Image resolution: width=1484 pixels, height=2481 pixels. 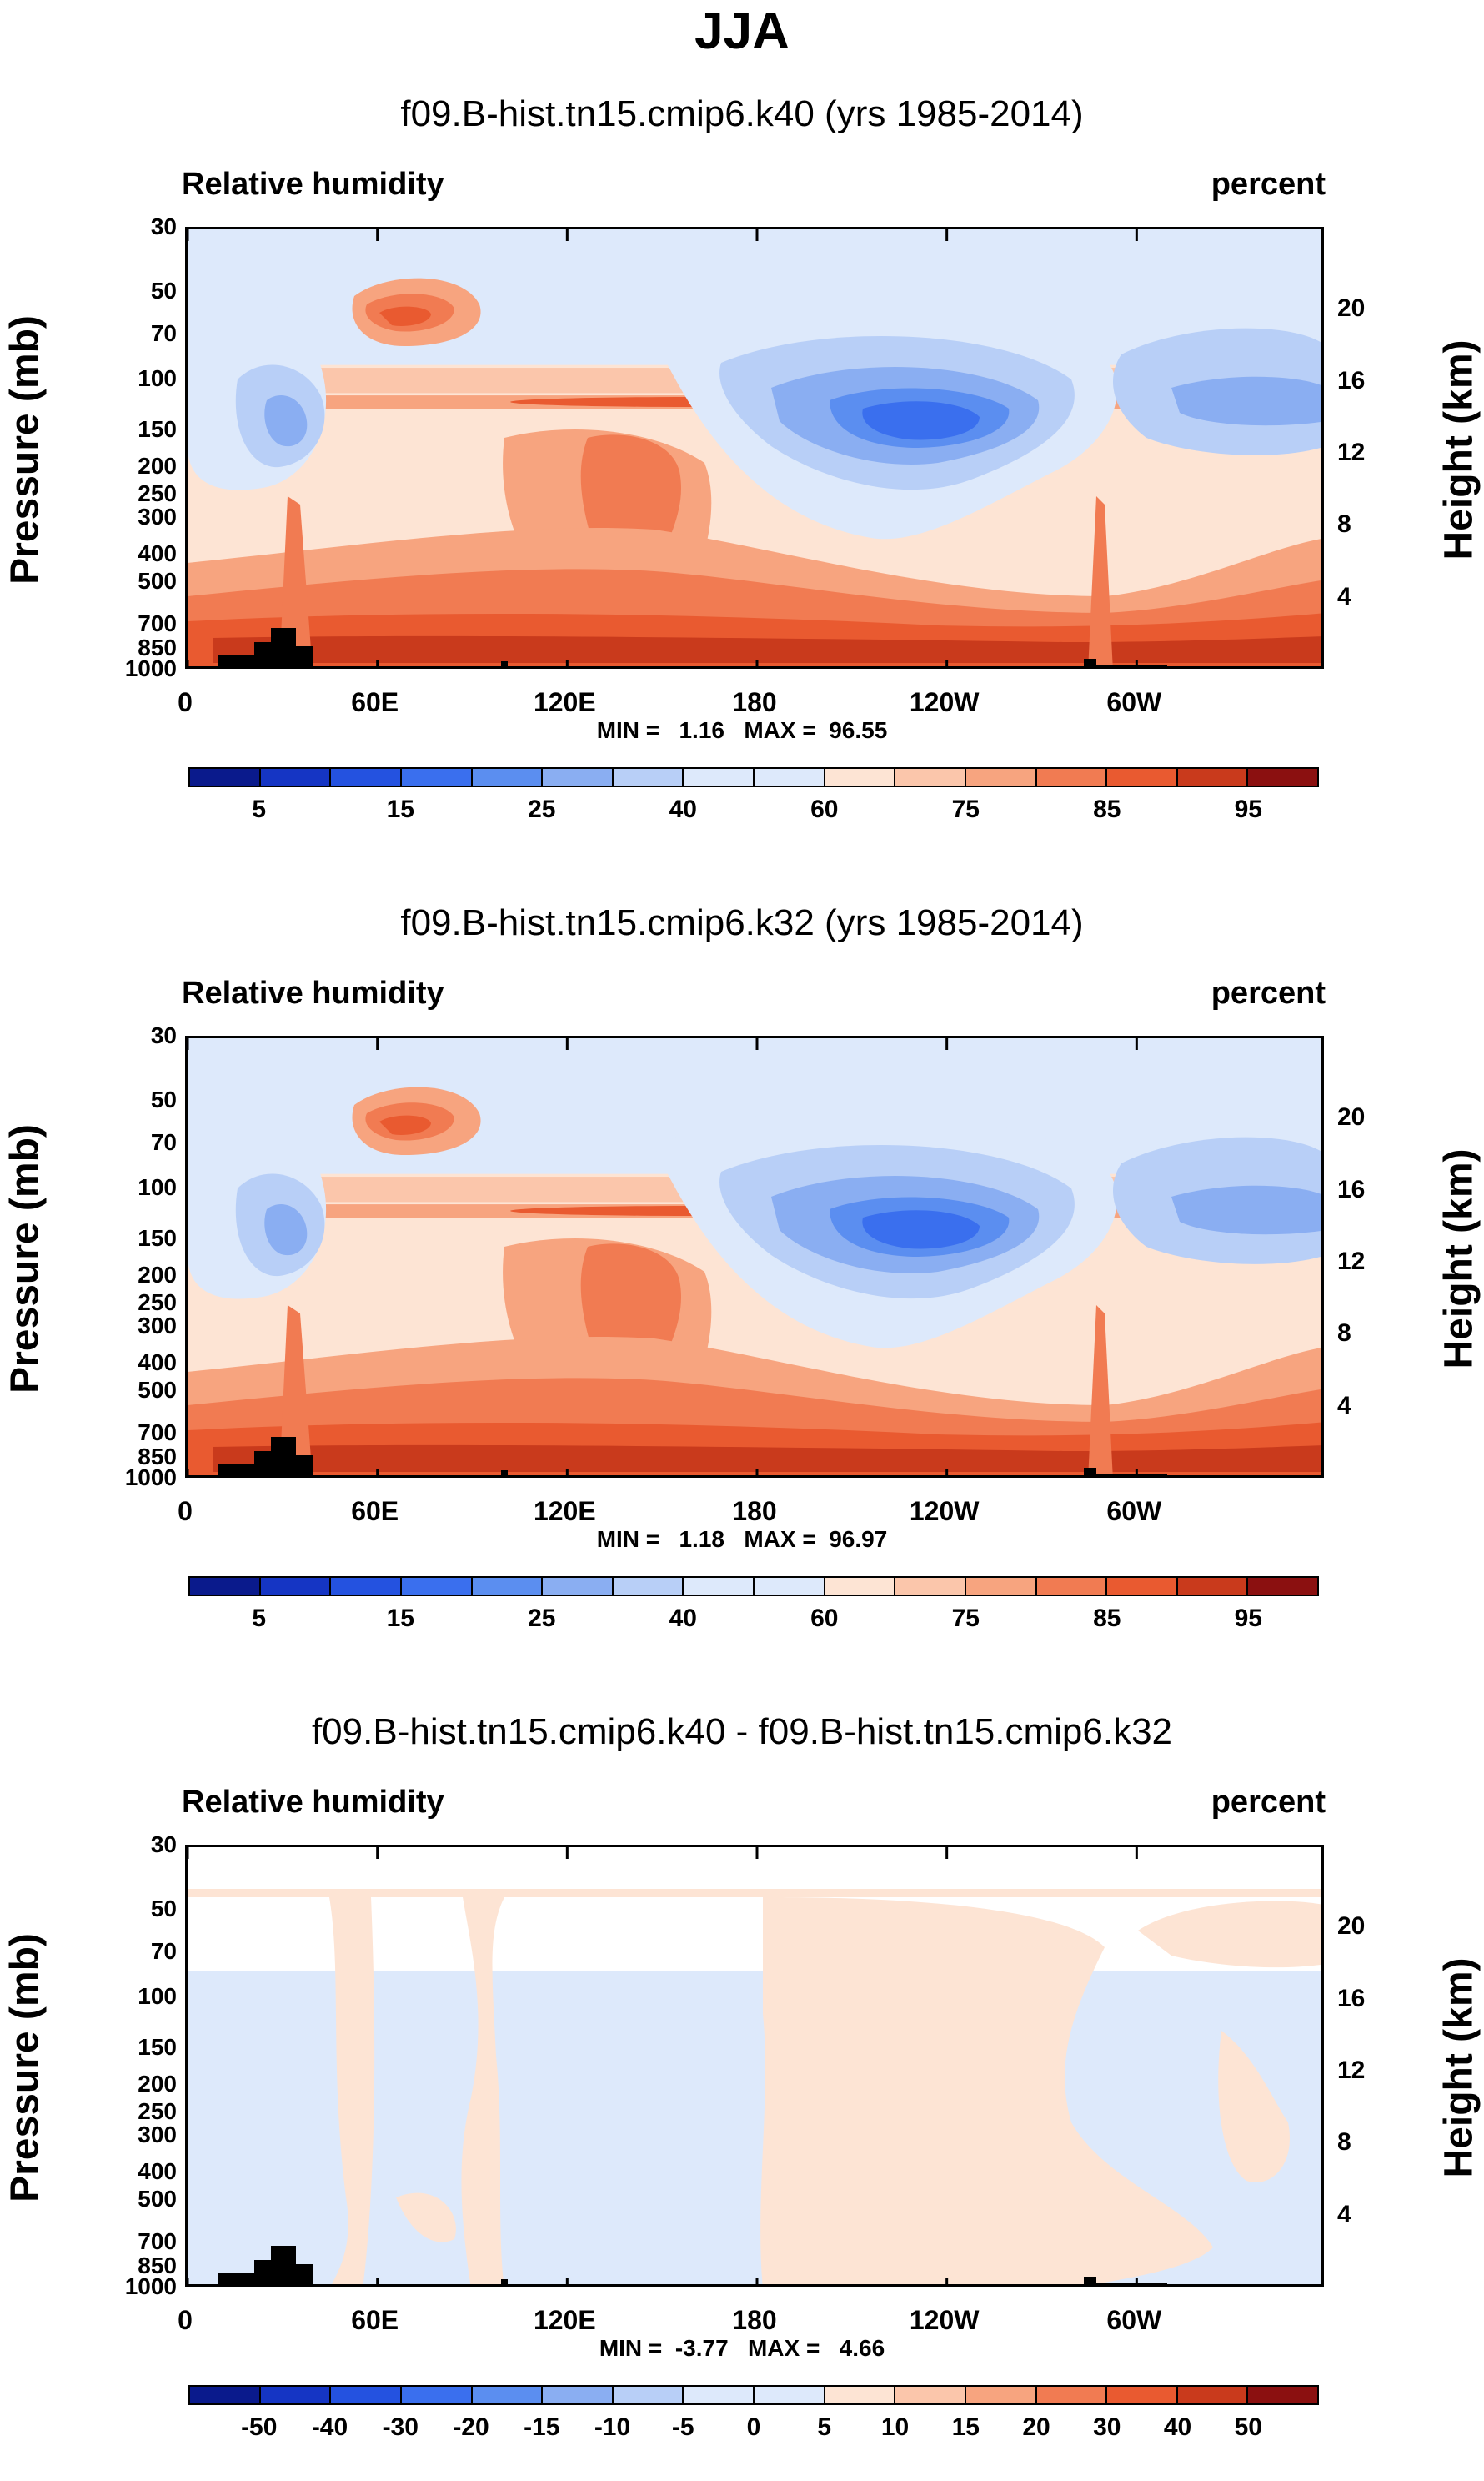 What do you see at coordinates (157, 2265) in the screenshot?
I see `pressure-tick-label: 850` at bounding box center [157, 2265].